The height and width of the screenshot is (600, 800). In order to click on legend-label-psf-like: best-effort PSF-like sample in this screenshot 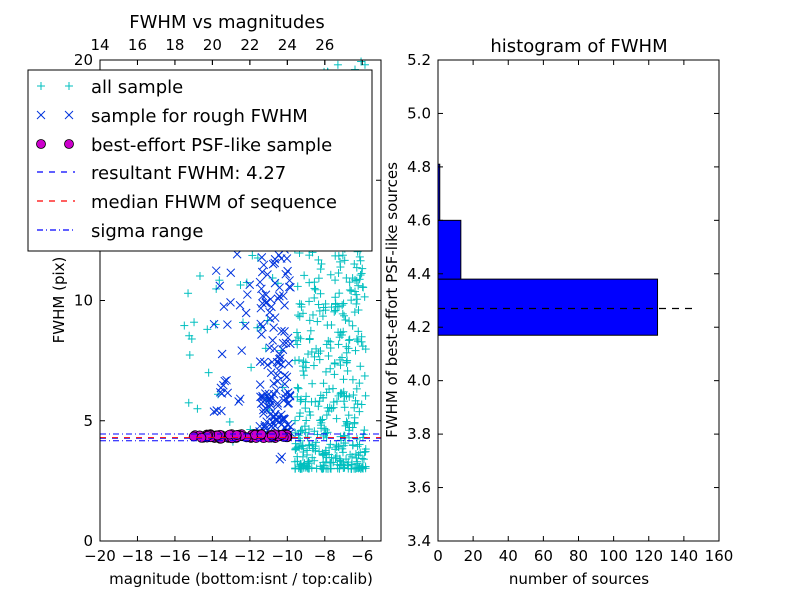, I will do `click(211, 145)`.